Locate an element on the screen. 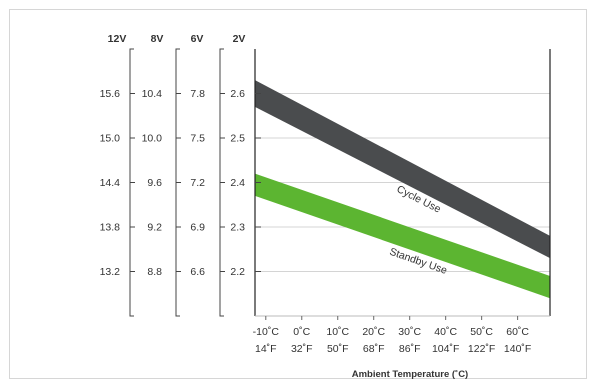 This screenshot has height=388, width=596. y-tick-label: 2.3 is located at coordinates (237, 228).